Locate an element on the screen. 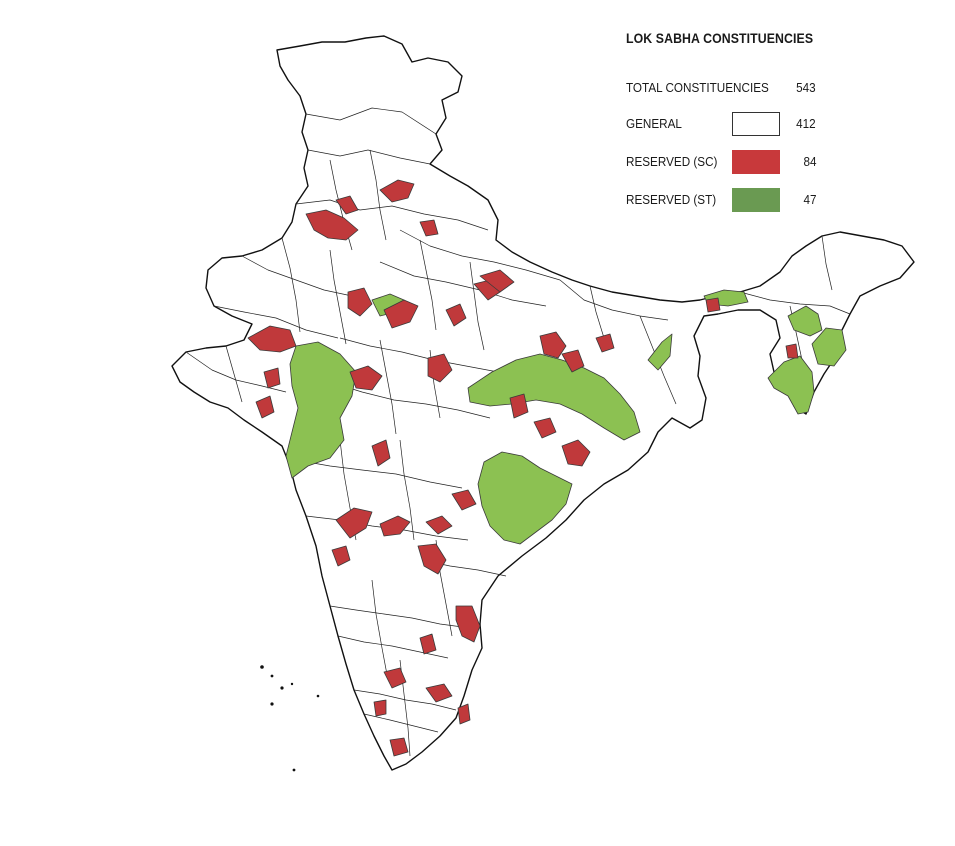 The image size is (955, 846). legend-row-sc: RESERVED (SC) 84 is located at coordinates (721, 162).